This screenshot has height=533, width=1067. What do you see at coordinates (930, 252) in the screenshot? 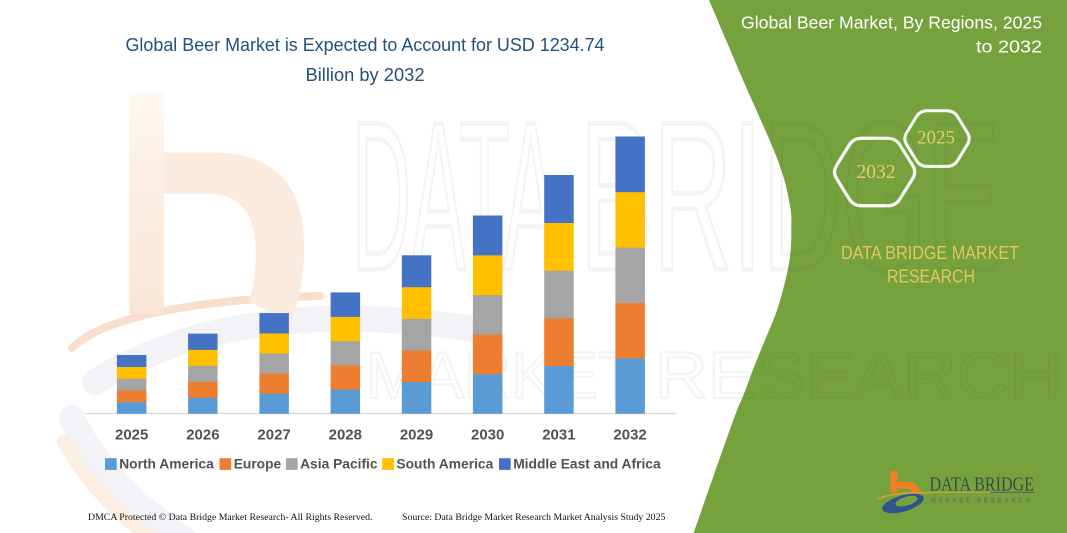
I see `svg-text: DATA BRIDGE MARKET` at bounding box center [930, 252].